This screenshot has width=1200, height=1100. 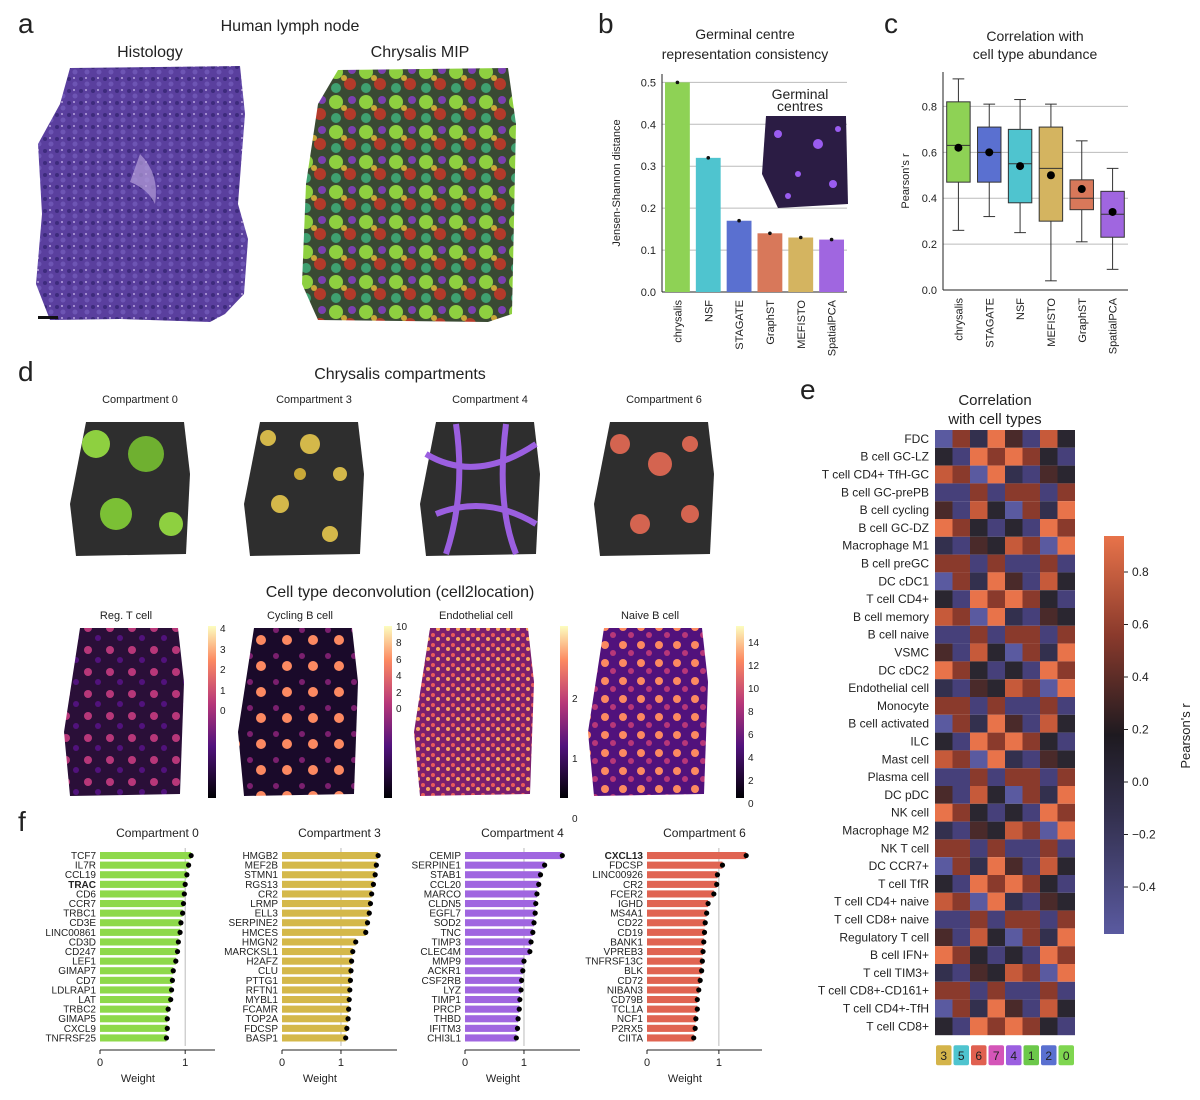 What do you see at coordinates (929, 245) in the screenshot?
I see `c-ytick: 0.2` at bounding box center [929, 245].